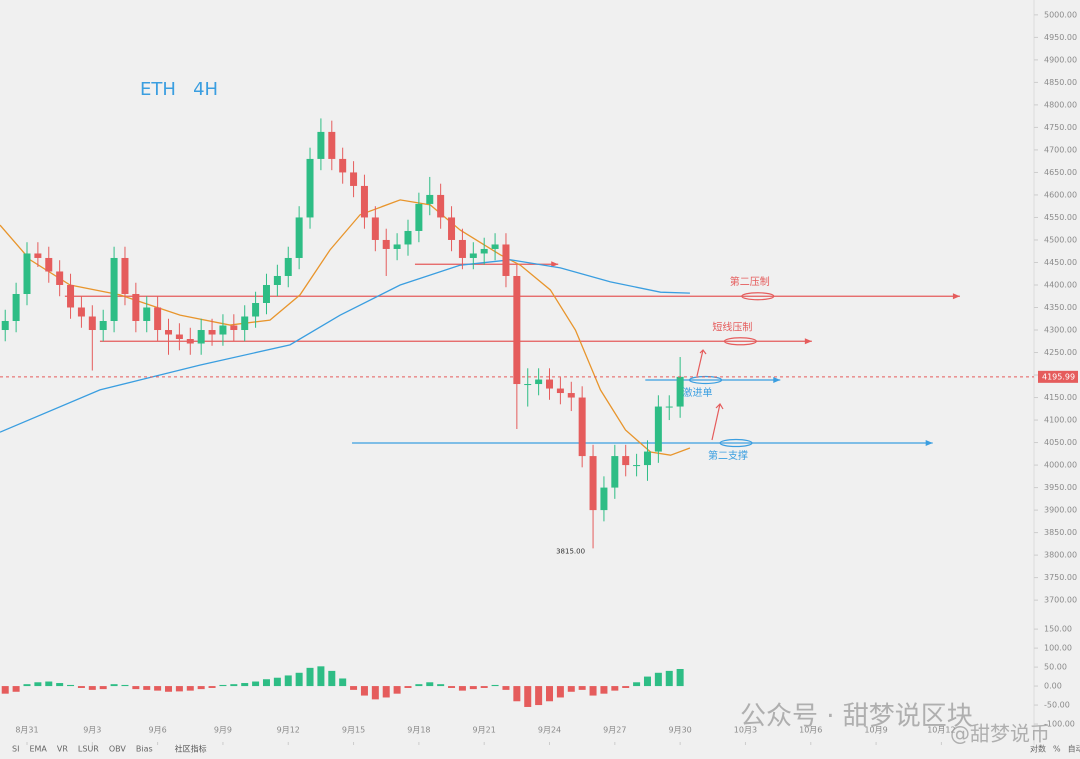  I want to click on y-tick-label: 4350.00, so click(1060, 307).